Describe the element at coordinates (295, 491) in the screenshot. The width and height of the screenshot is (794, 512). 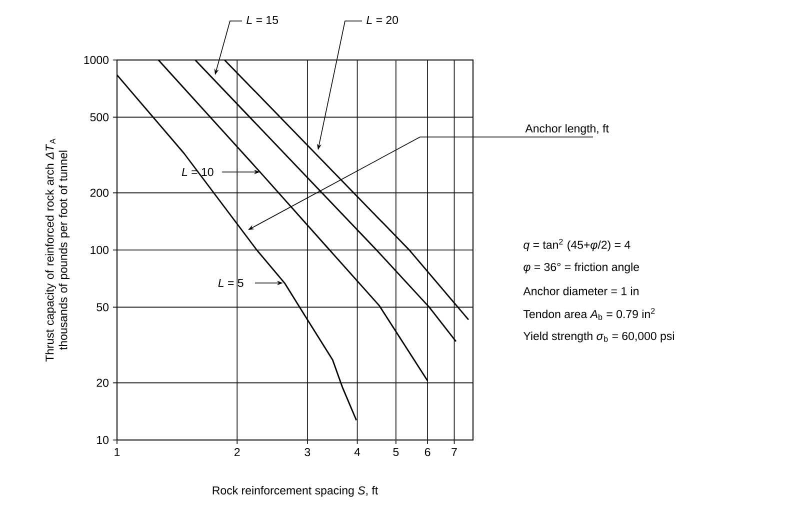
I see `x-axis-title: Rock reinforcement spacing S, ft` at that location.